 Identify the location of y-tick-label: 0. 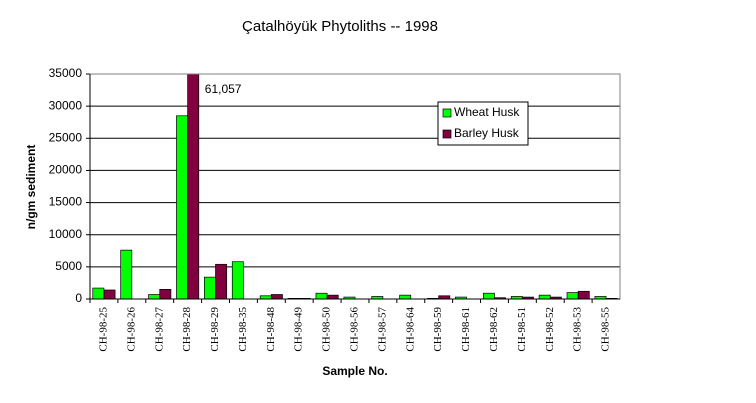
(78, 298).